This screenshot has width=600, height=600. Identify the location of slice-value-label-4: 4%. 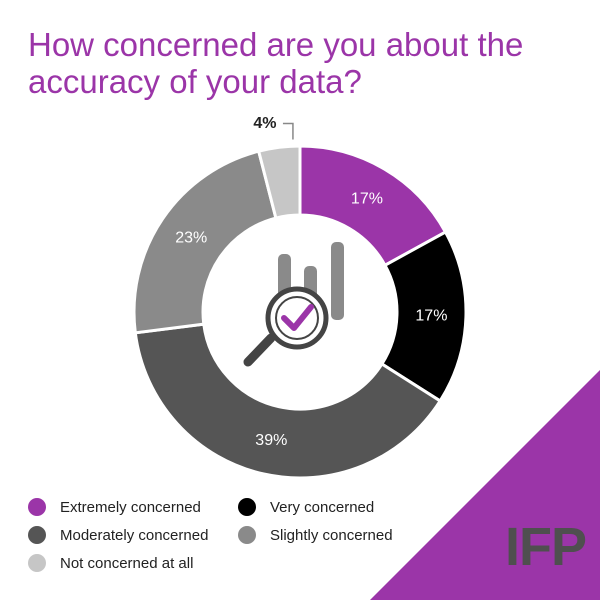
(264, 123).